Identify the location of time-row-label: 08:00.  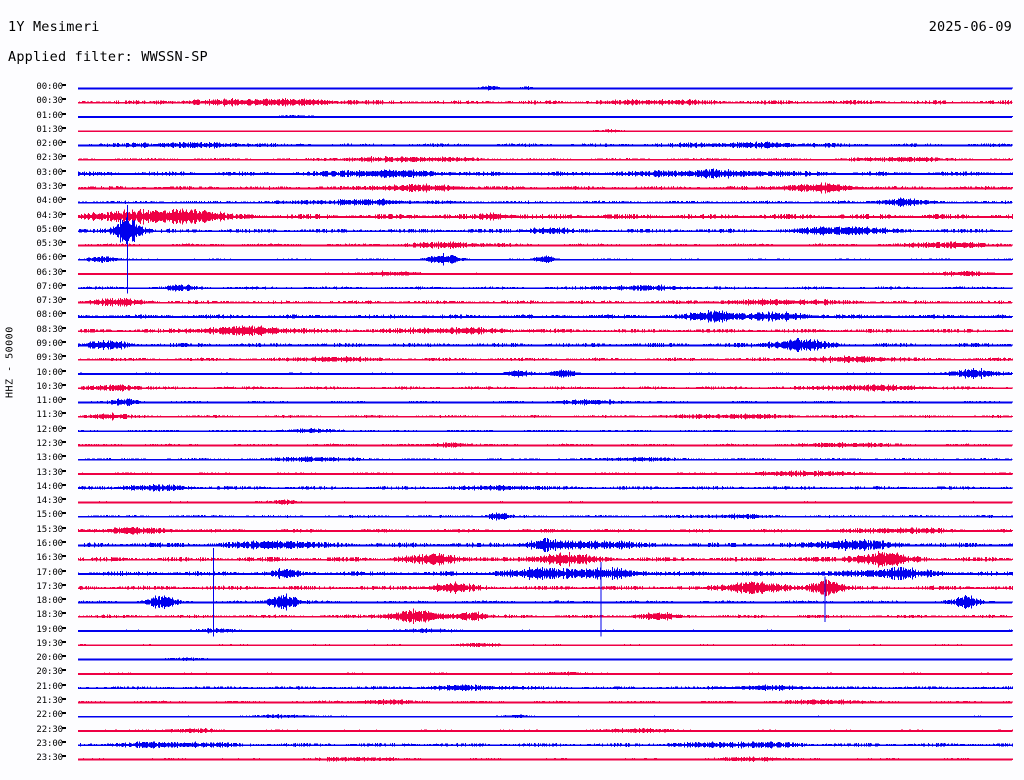
(49, 315).